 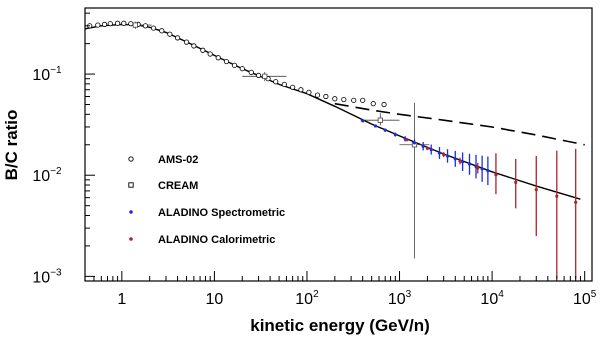 I want to click on y-tick-label: 10⁻³, so click(x=47, y=276).